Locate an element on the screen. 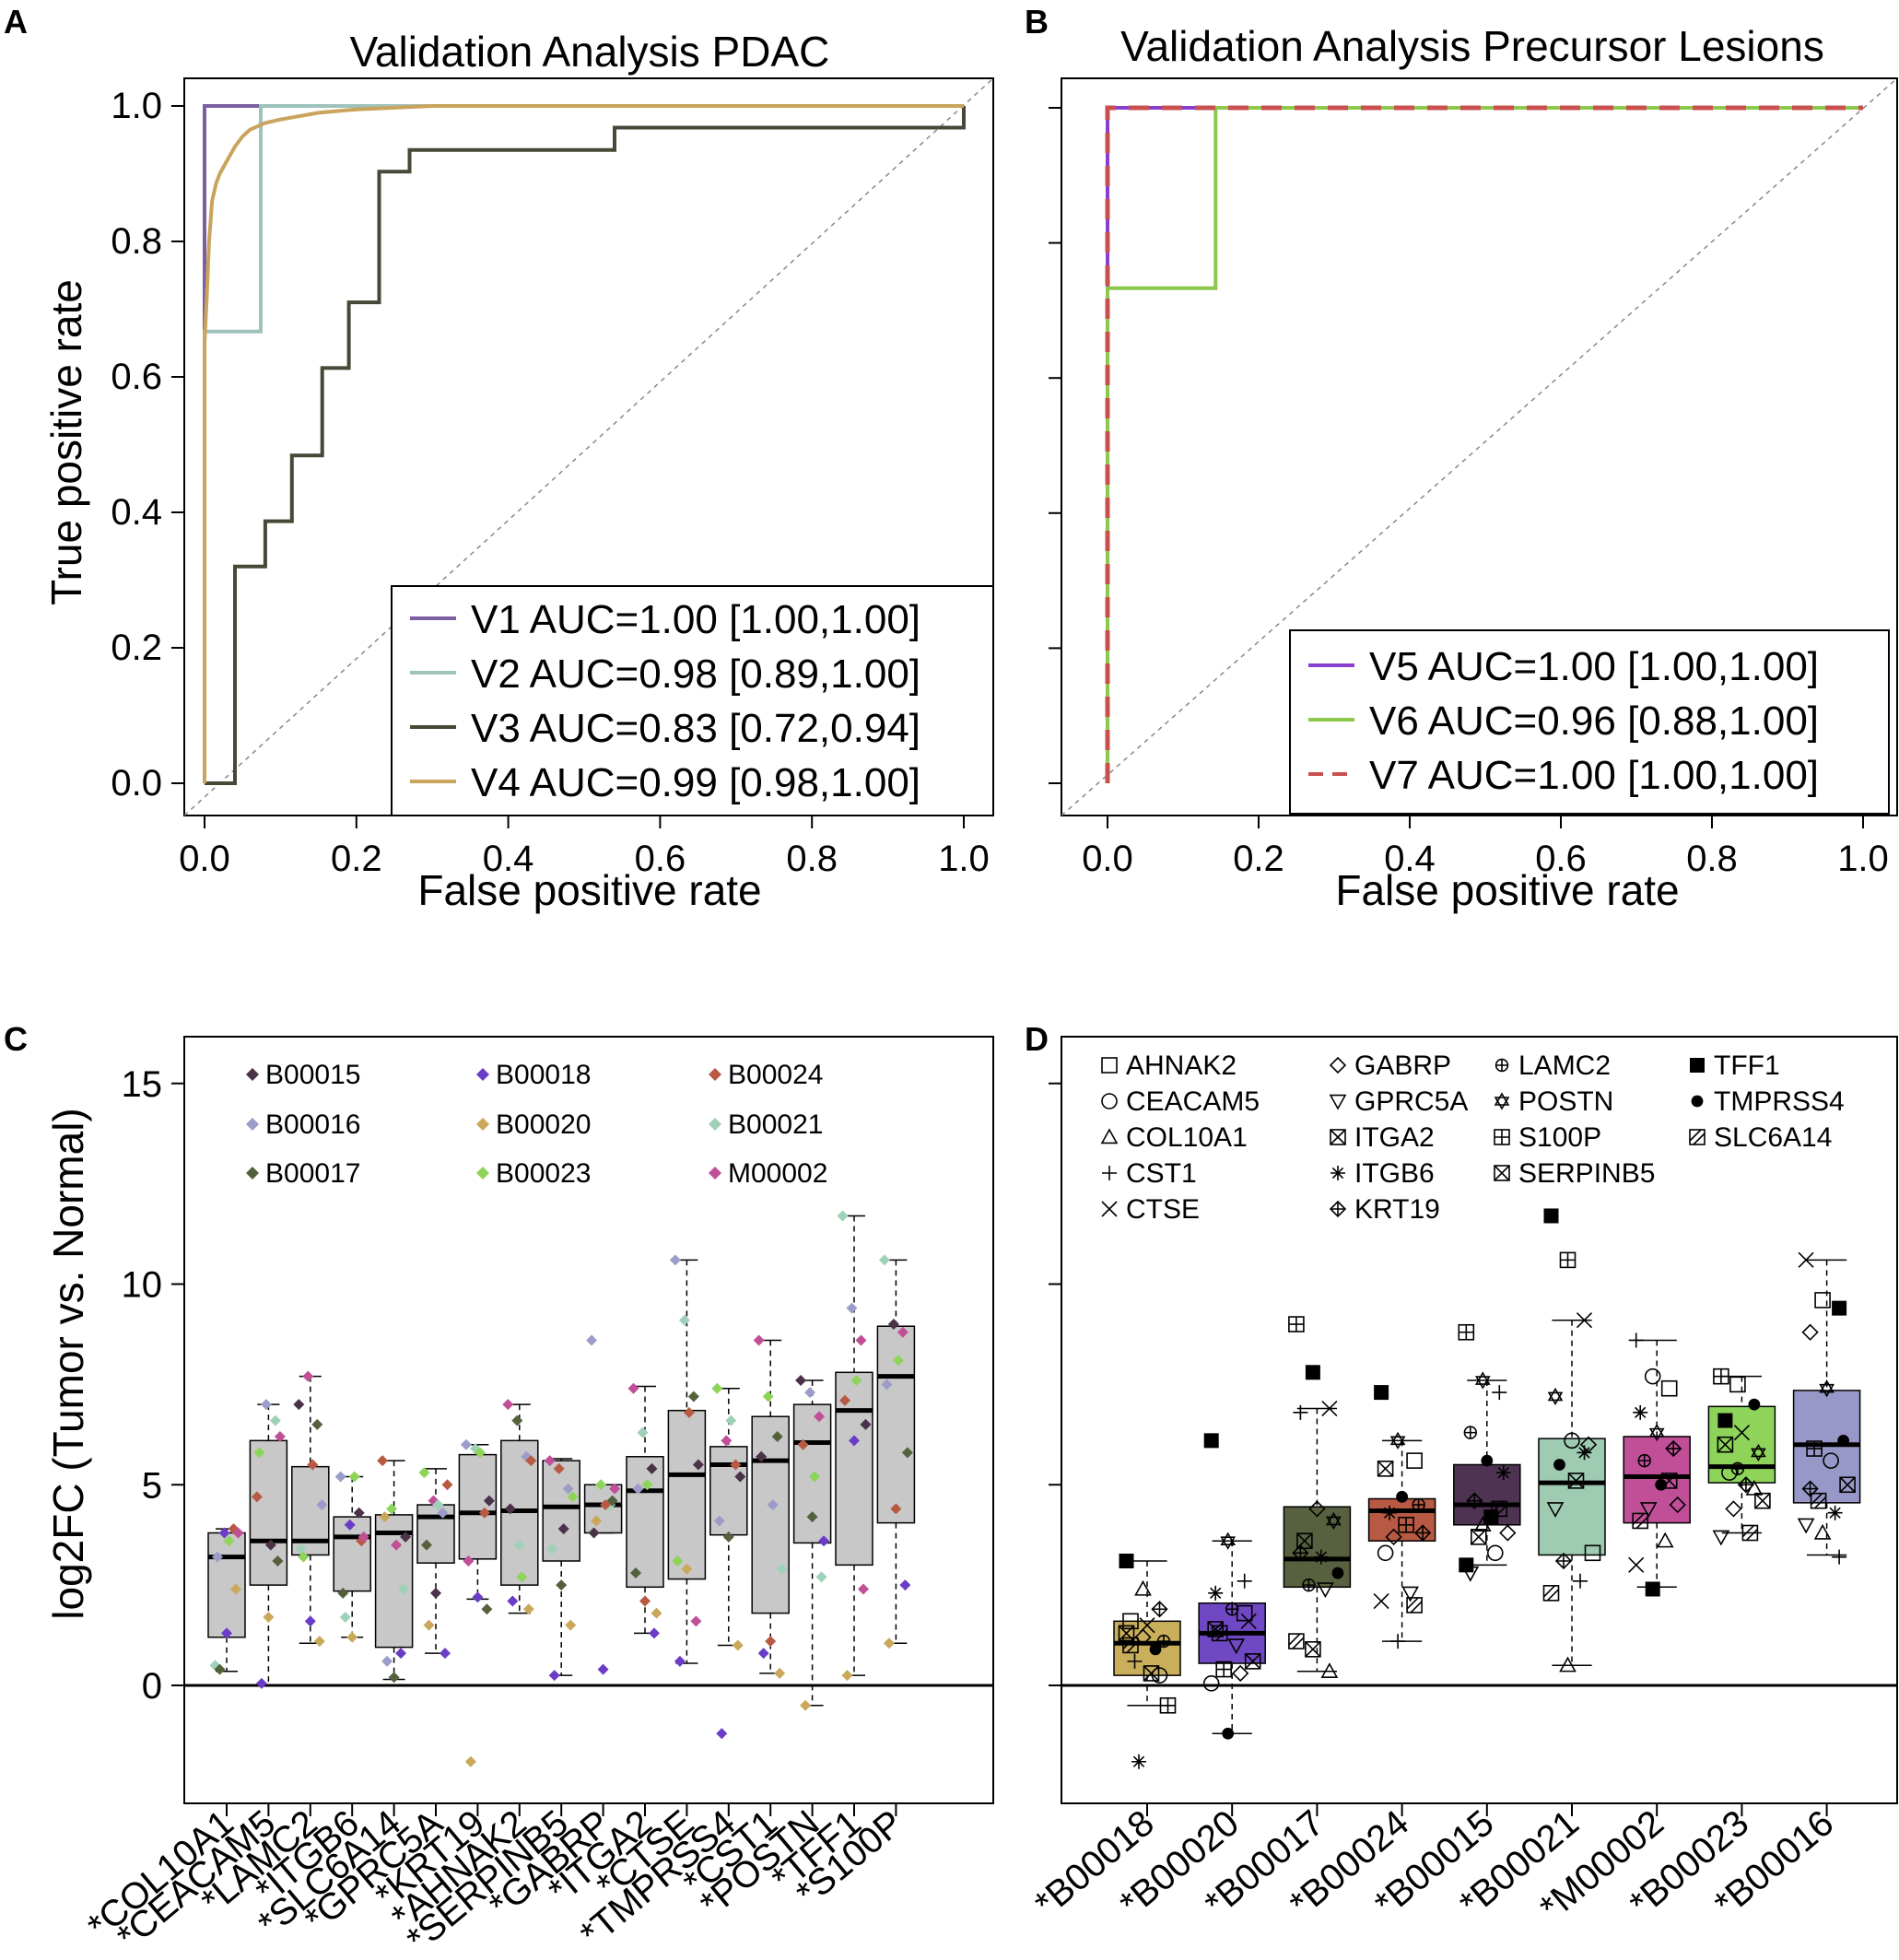 The image size is (1899, 1960). legend-label: B00016 is located at coordinates (312, 1124).